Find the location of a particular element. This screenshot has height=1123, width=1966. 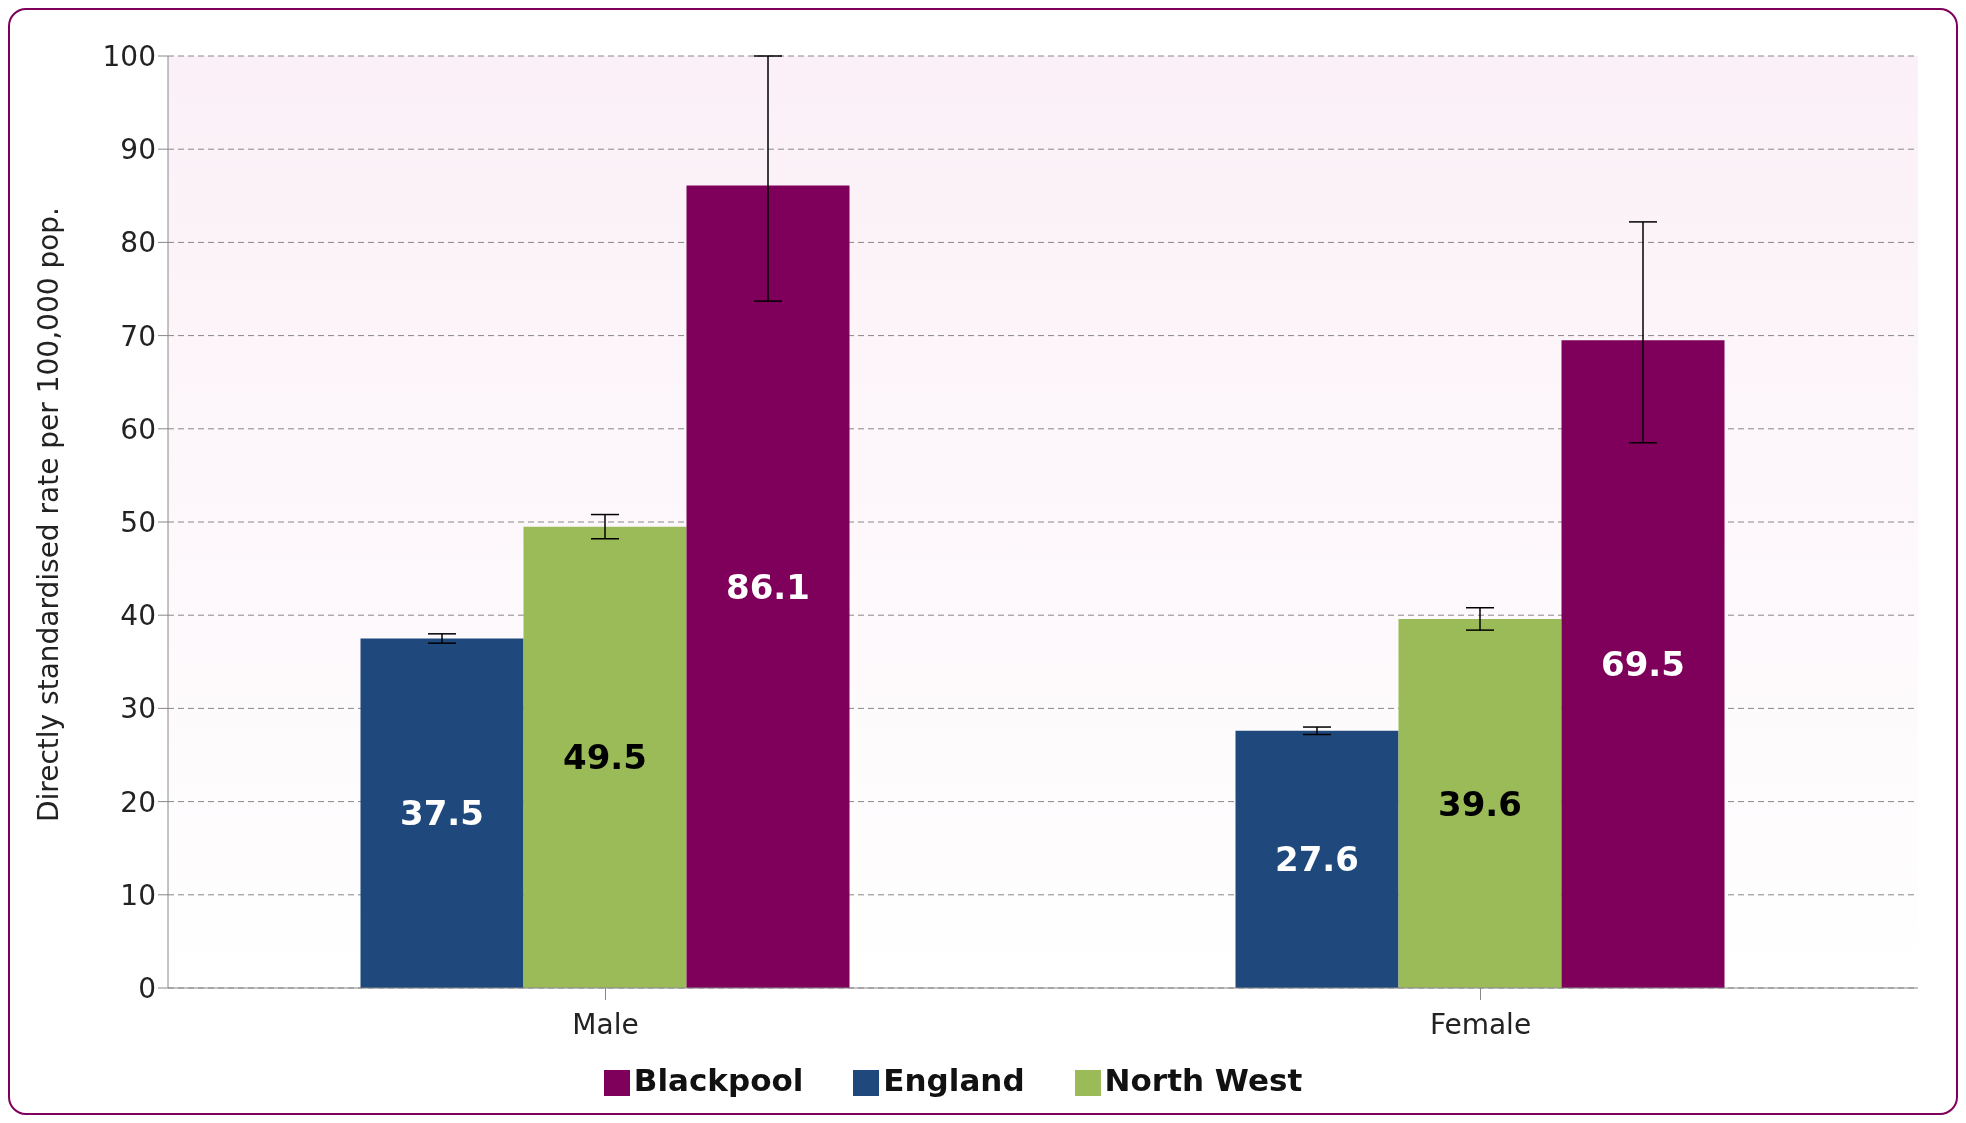

legend-label: North West is located at coordinates (1203, 1080).